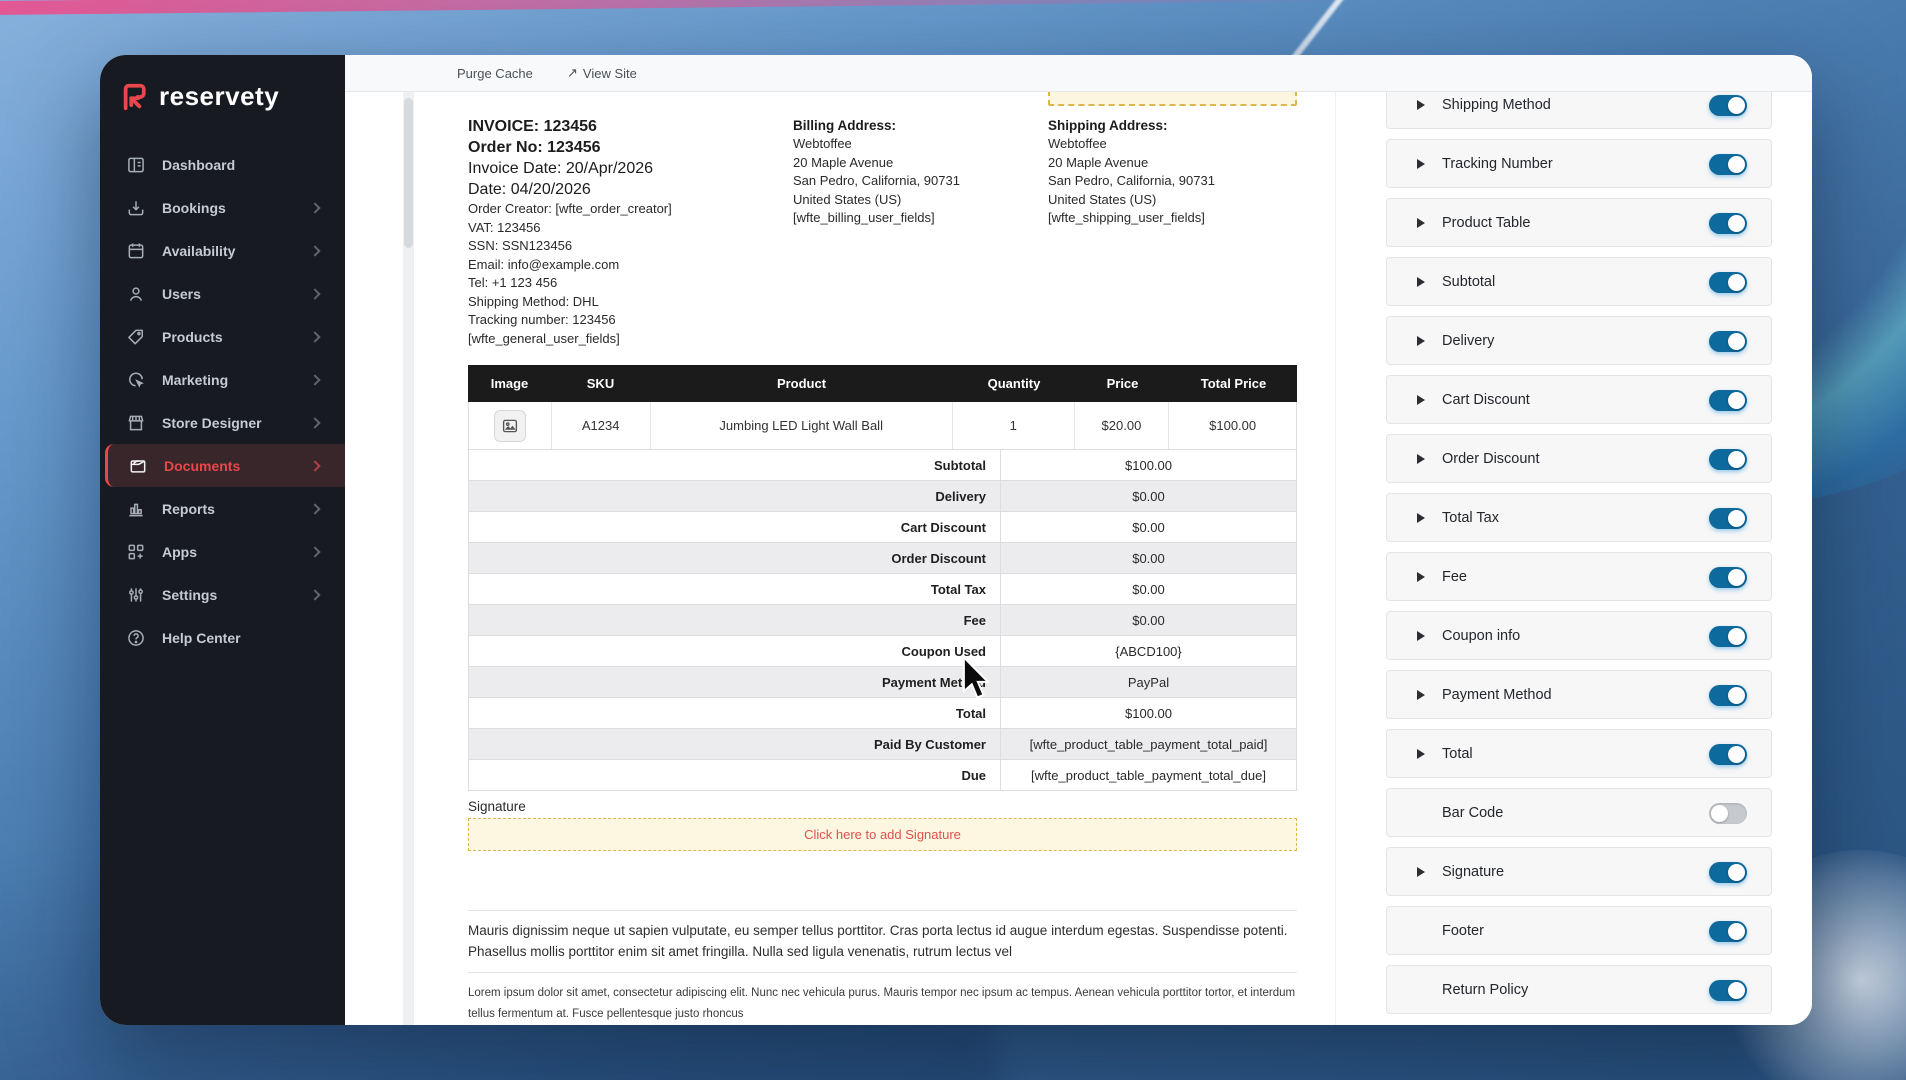 This screenshot has width=1906, height=1080. I want to click on sidebar-item-products: Products, so click(222, 336).